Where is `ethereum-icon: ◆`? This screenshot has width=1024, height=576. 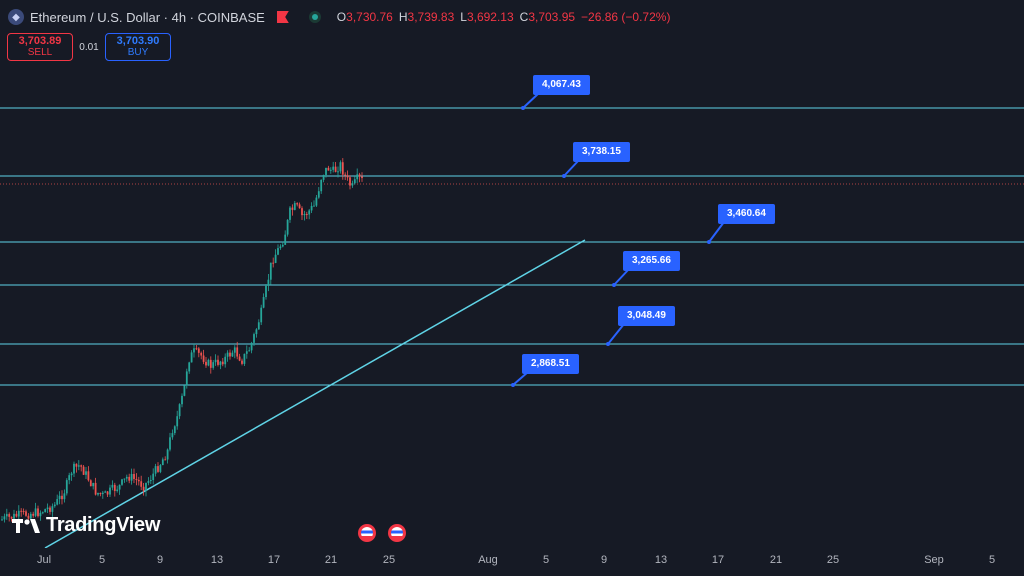 ethereum-icon: ◆ is located at coordinates (16, 17).